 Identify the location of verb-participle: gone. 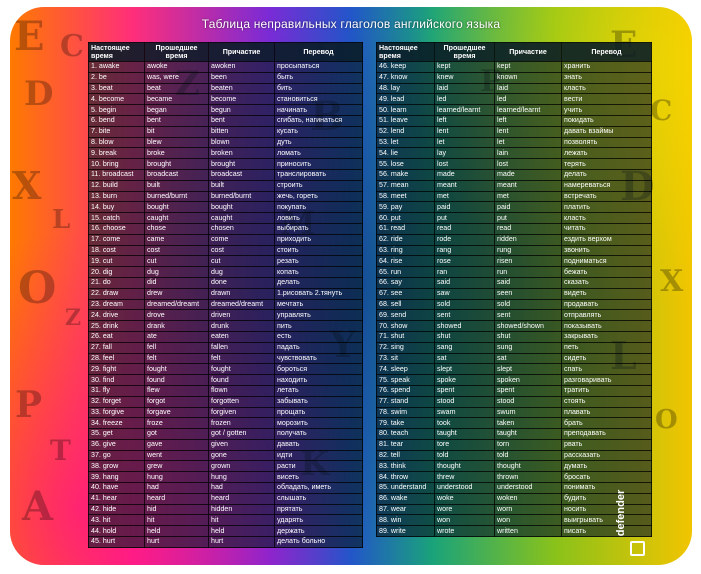
(241, 455).